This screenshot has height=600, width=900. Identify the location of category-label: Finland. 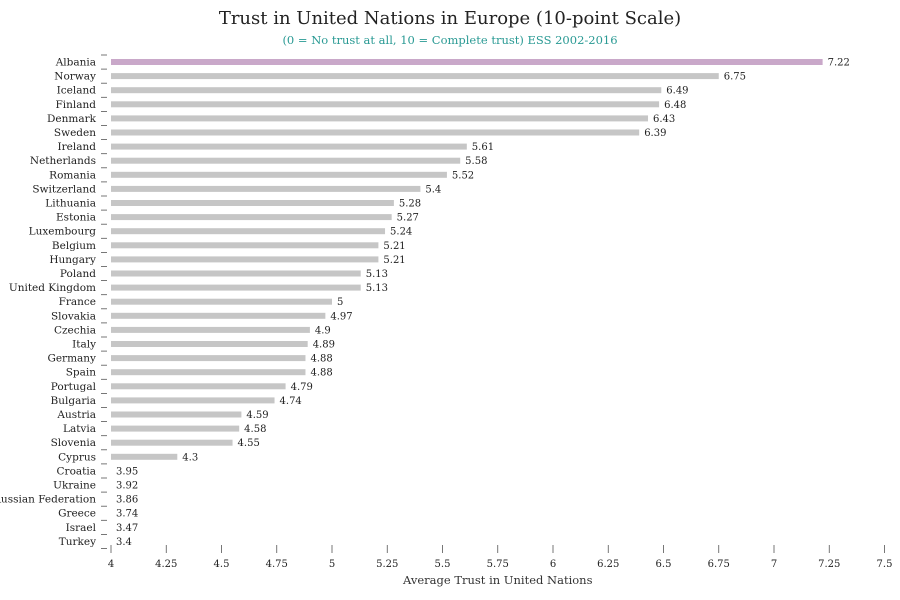
(75, 105).